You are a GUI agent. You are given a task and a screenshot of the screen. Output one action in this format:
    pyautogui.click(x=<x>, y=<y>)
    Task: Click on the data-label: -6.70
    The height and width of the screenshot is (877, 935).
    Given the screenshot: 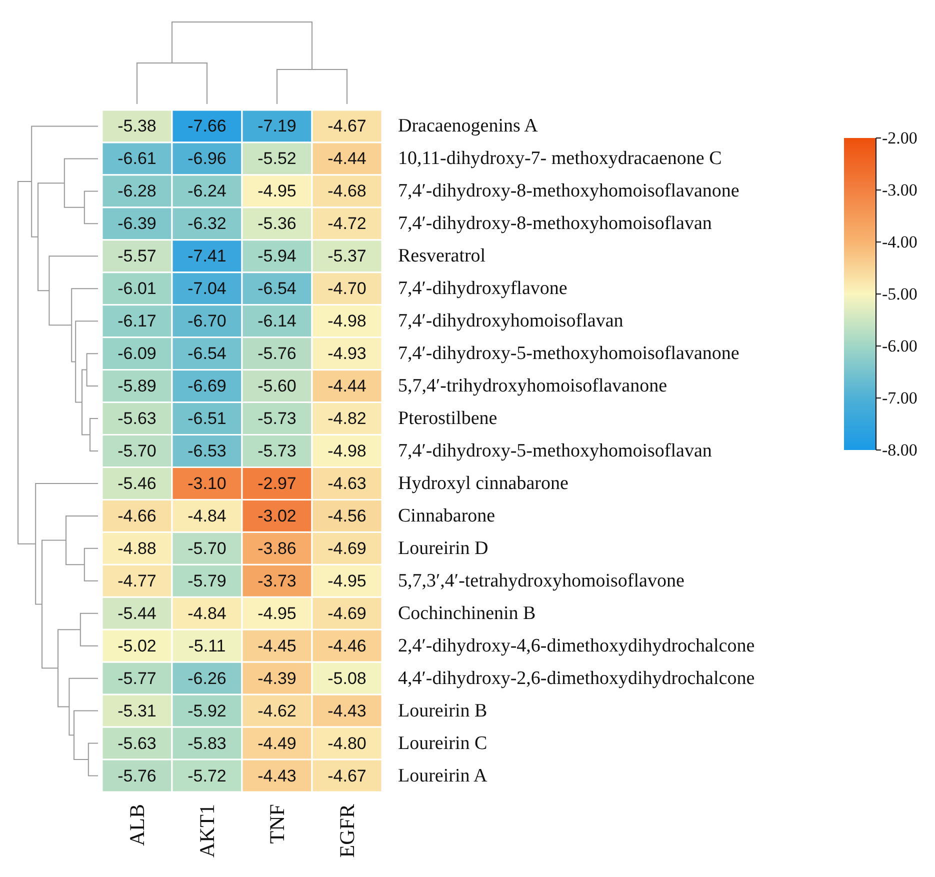 What is the action you would take?
    pyautogui.click(x=207, y=321)
    